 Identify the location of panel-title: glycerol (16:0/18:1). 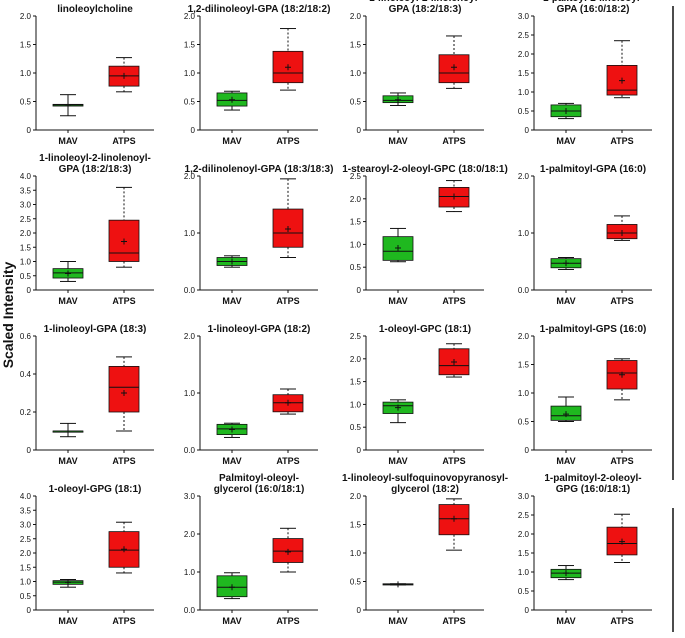
(259, 489).